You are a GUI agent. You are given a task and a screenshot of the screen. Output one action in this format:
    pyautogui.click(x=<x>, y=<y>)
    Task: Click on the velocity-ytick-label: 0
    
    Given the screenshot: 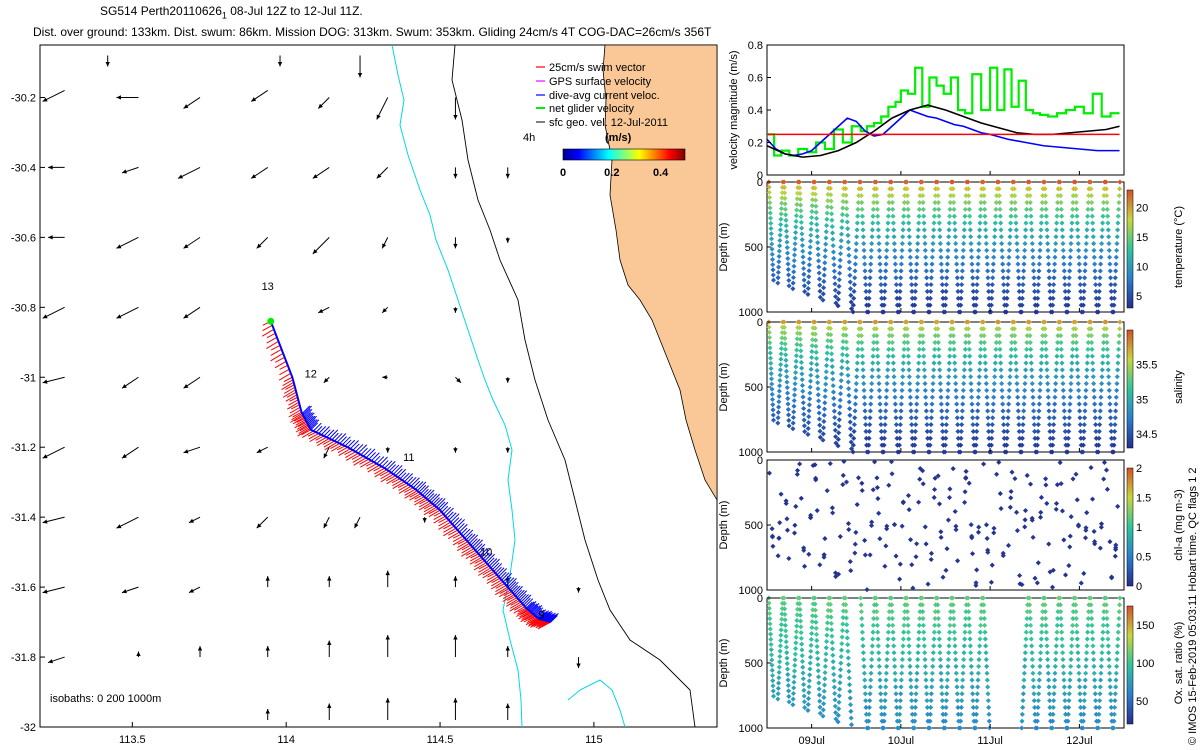 What is the action you would take?
    pyautogui.click(x=760, y=176)
    